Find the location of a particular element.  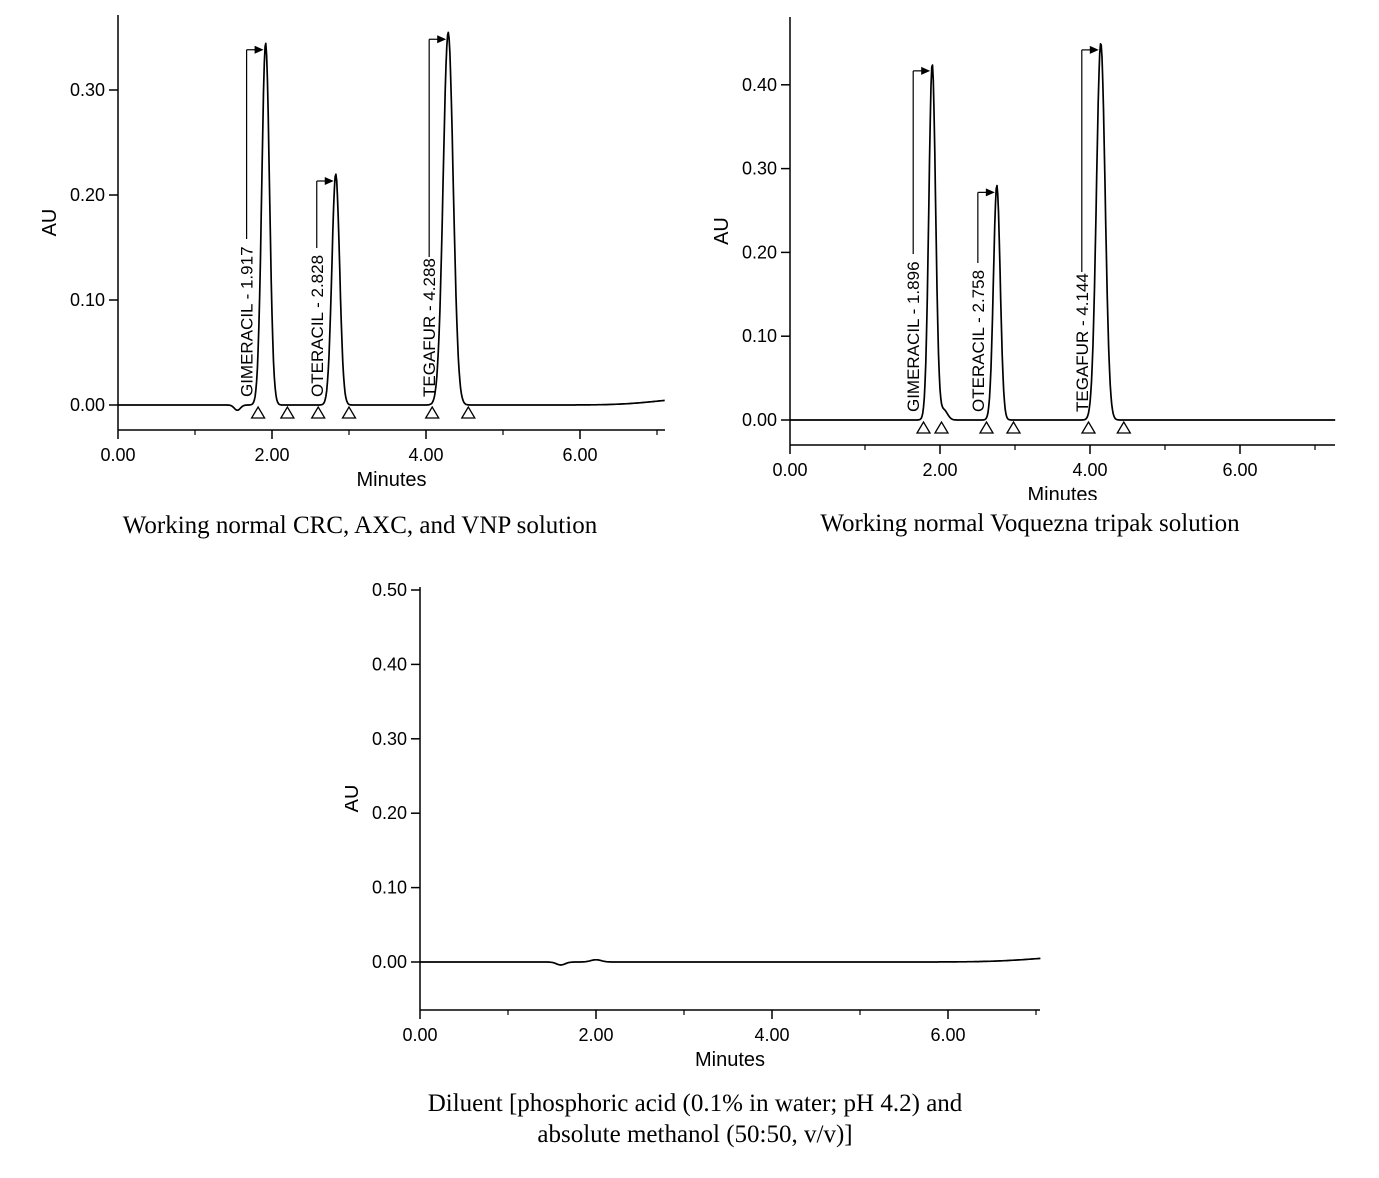

caption-text-line2: absolute methanol (50:50, v/v)] is located at coordinates (695, 1135).